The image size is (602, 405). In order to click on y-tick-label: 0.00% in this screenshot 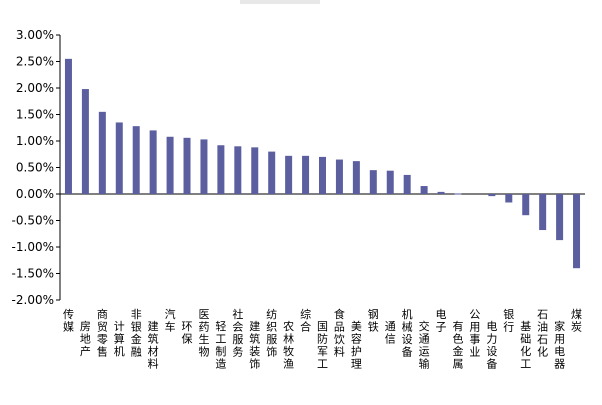, I will do `click(35, 194)`.